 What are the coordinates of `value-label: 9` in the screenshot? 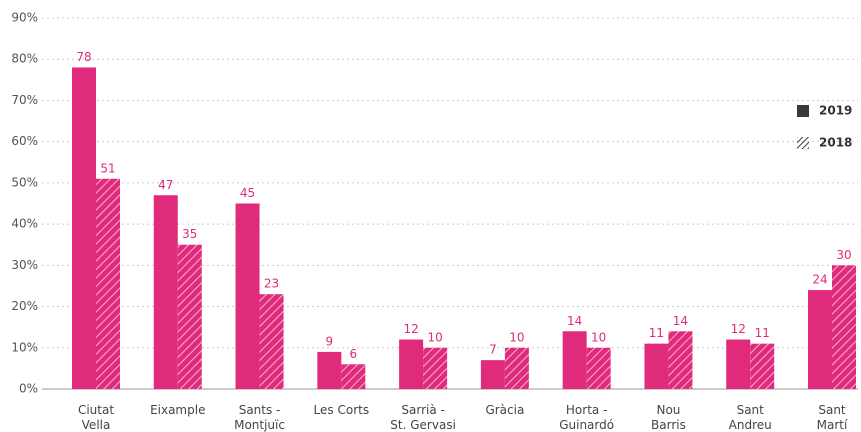 It's located at (330, 341).